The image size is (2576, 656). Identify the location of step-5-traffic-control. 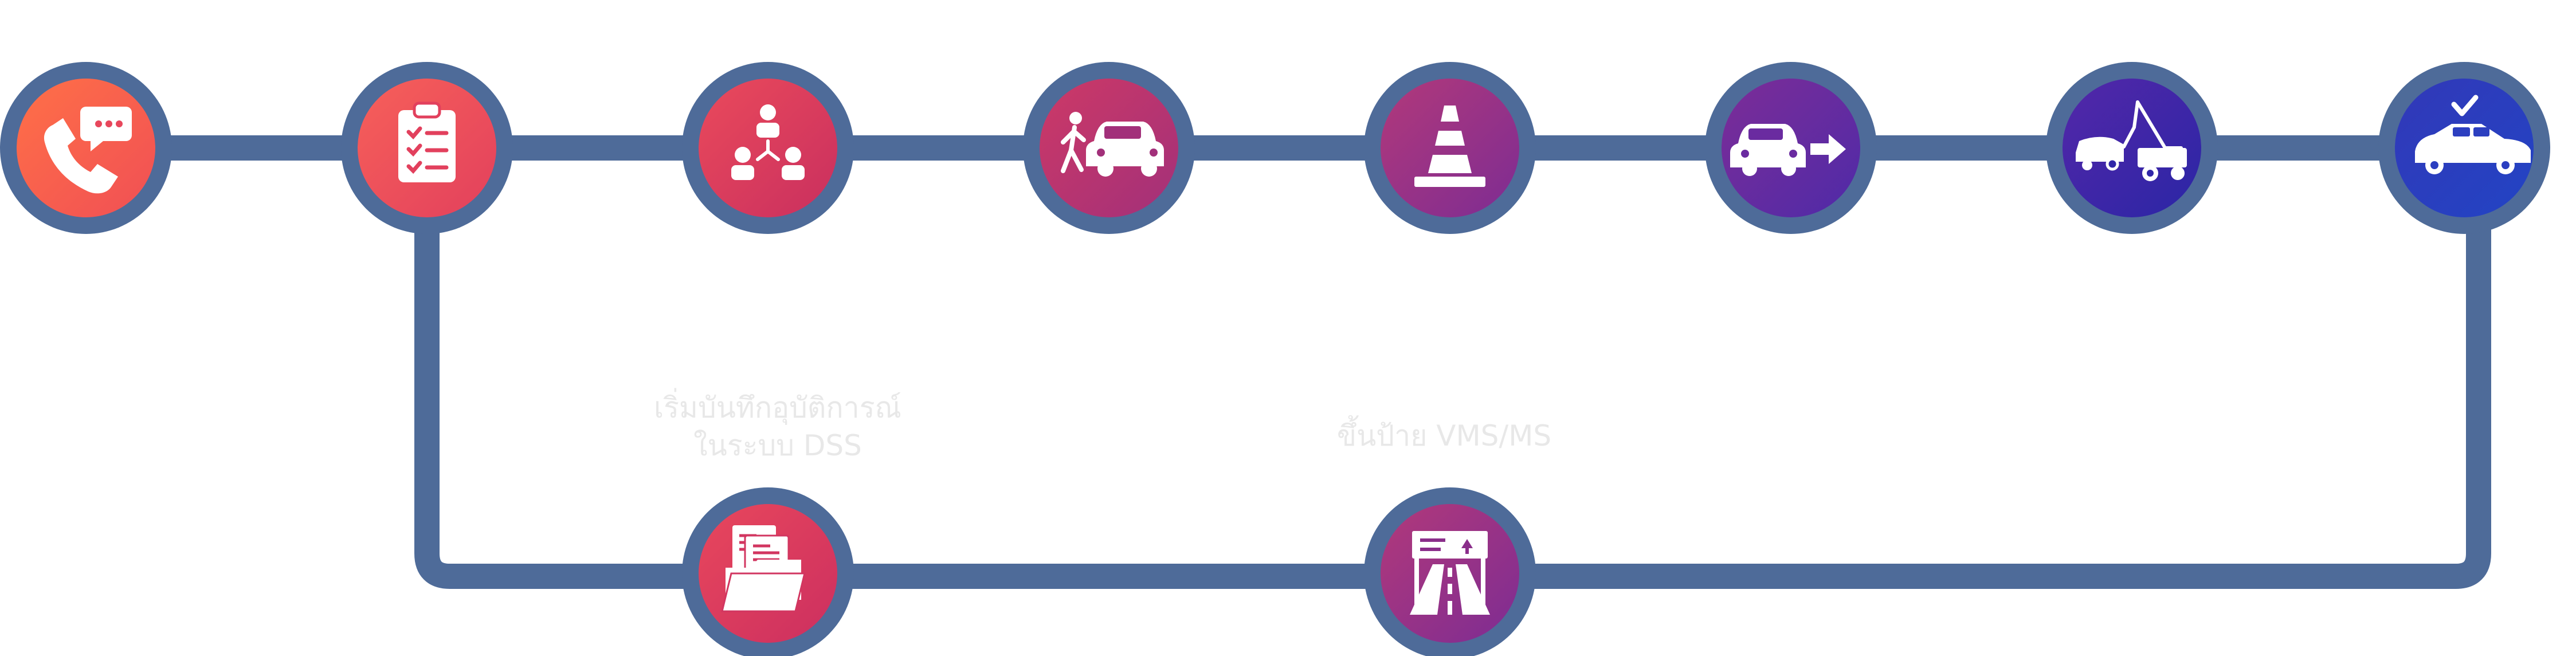
(1450, 148).